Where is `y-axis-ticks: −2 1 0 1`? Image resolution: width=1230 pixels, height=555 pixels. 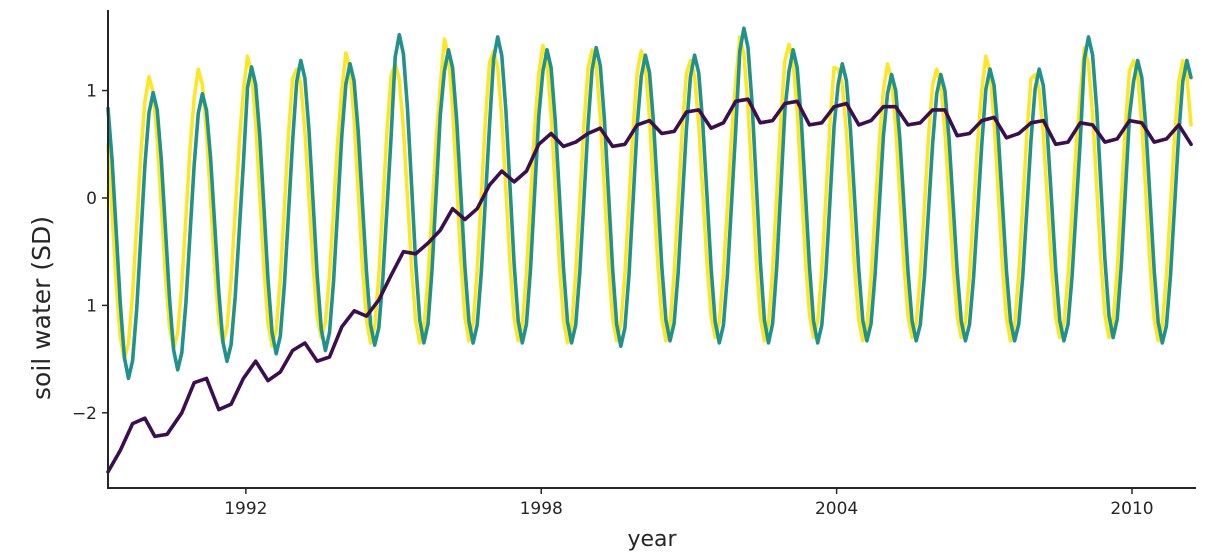 y-axis-ticks: −2 1 0 1 is located at coordinates (90, 253).